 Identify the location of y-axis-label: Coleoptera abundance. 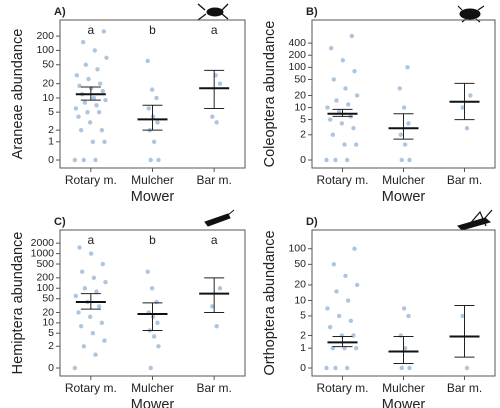
(270, 94).